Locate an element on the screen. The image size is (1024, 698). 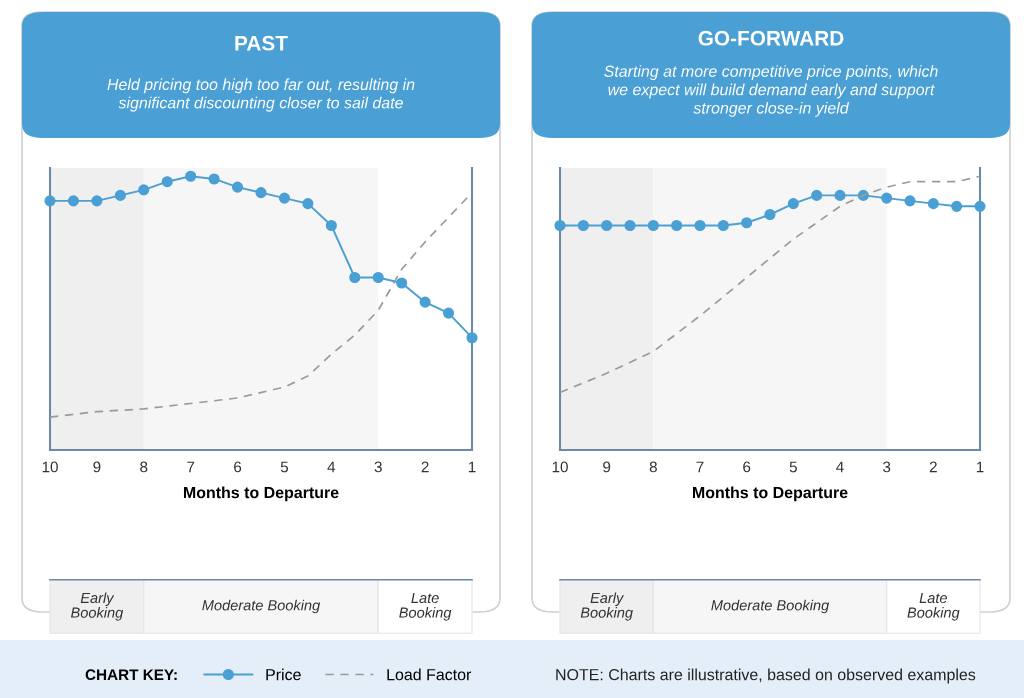
chart-title: GO-FORWARD is located at coordinates (771, 38).